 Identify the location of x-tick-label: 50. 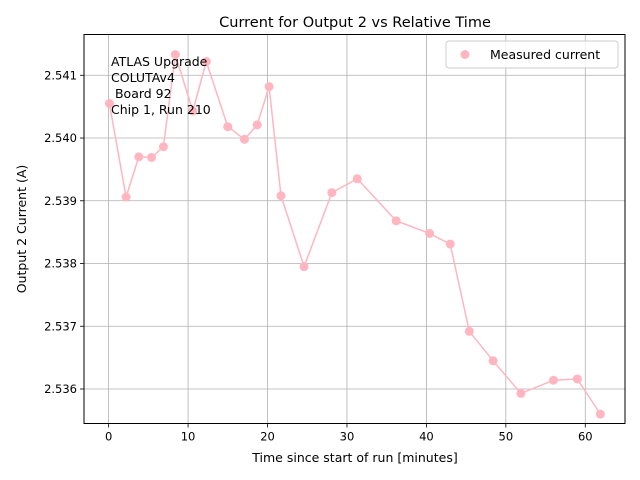
(506, 437).